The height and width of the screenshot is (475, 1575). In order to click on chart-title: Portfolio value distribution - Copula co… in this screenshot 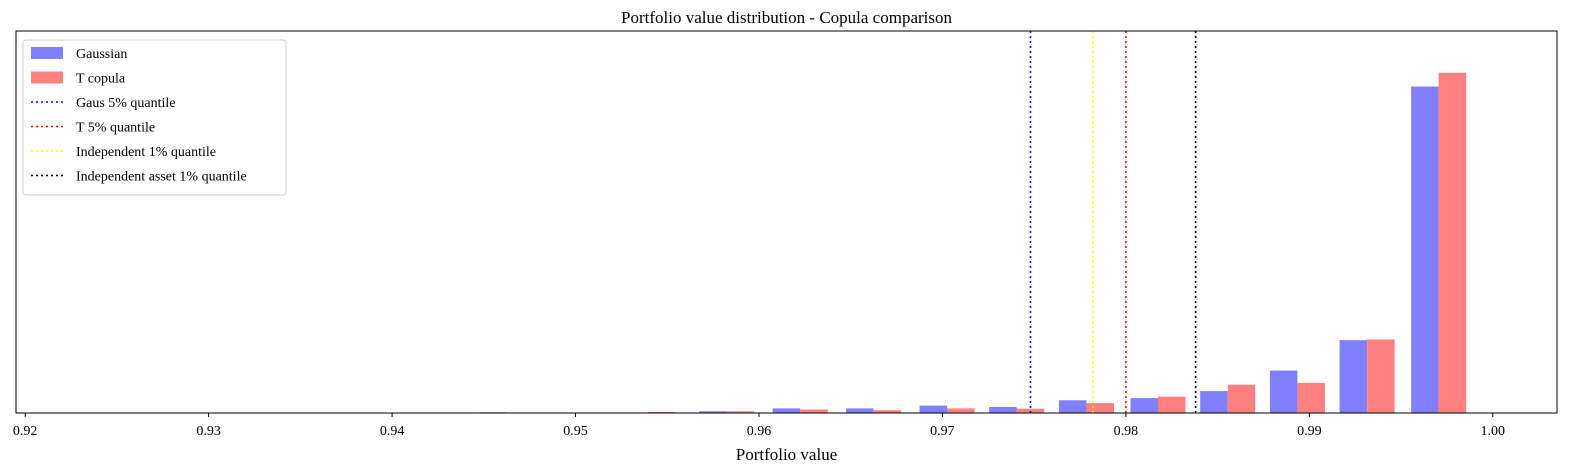, I will do `click(786, 17)`.